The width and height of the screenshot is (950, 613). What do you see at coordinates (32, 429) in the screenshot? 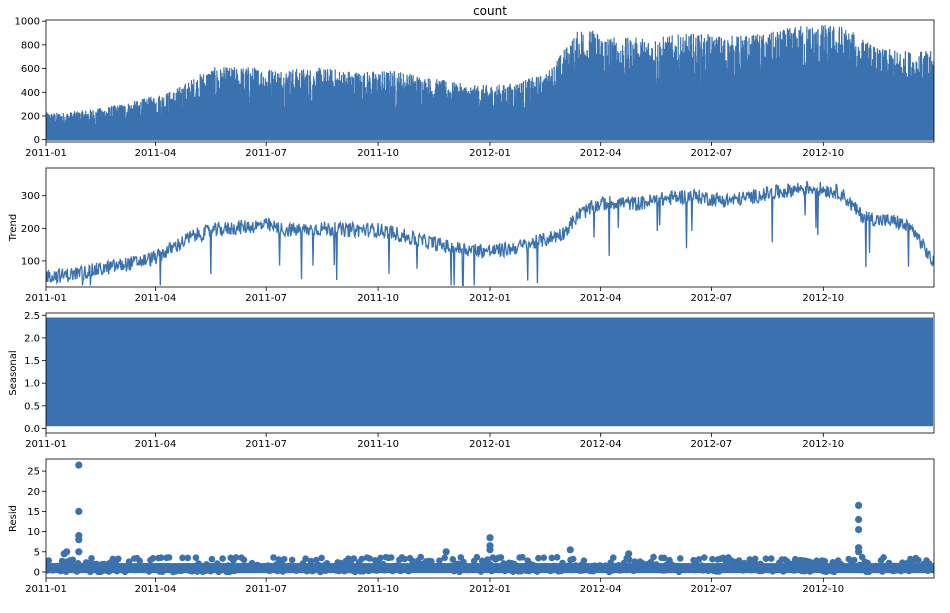
I see `y-tick-label: 0.0` at bounding box center [32, 429].